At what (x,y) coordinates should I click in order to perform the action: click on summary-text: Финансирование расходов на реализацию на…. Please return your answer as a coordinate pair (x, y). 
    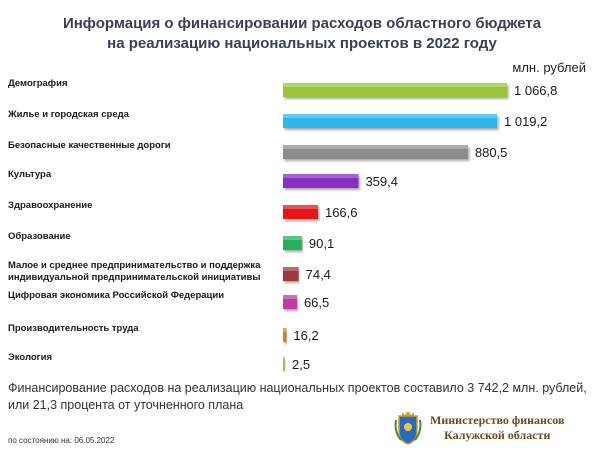
    Looking at the image, I should click on (303, 397).